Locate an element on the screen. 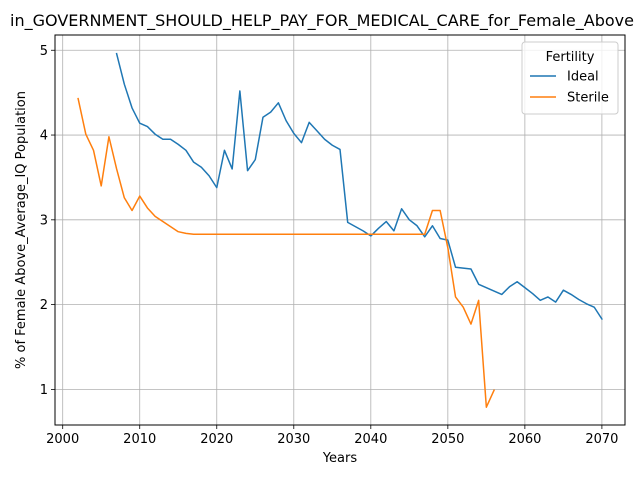 This screenshot has height=480, width=640. x-tick-label: 2030 is located at coordinates (293, 439).